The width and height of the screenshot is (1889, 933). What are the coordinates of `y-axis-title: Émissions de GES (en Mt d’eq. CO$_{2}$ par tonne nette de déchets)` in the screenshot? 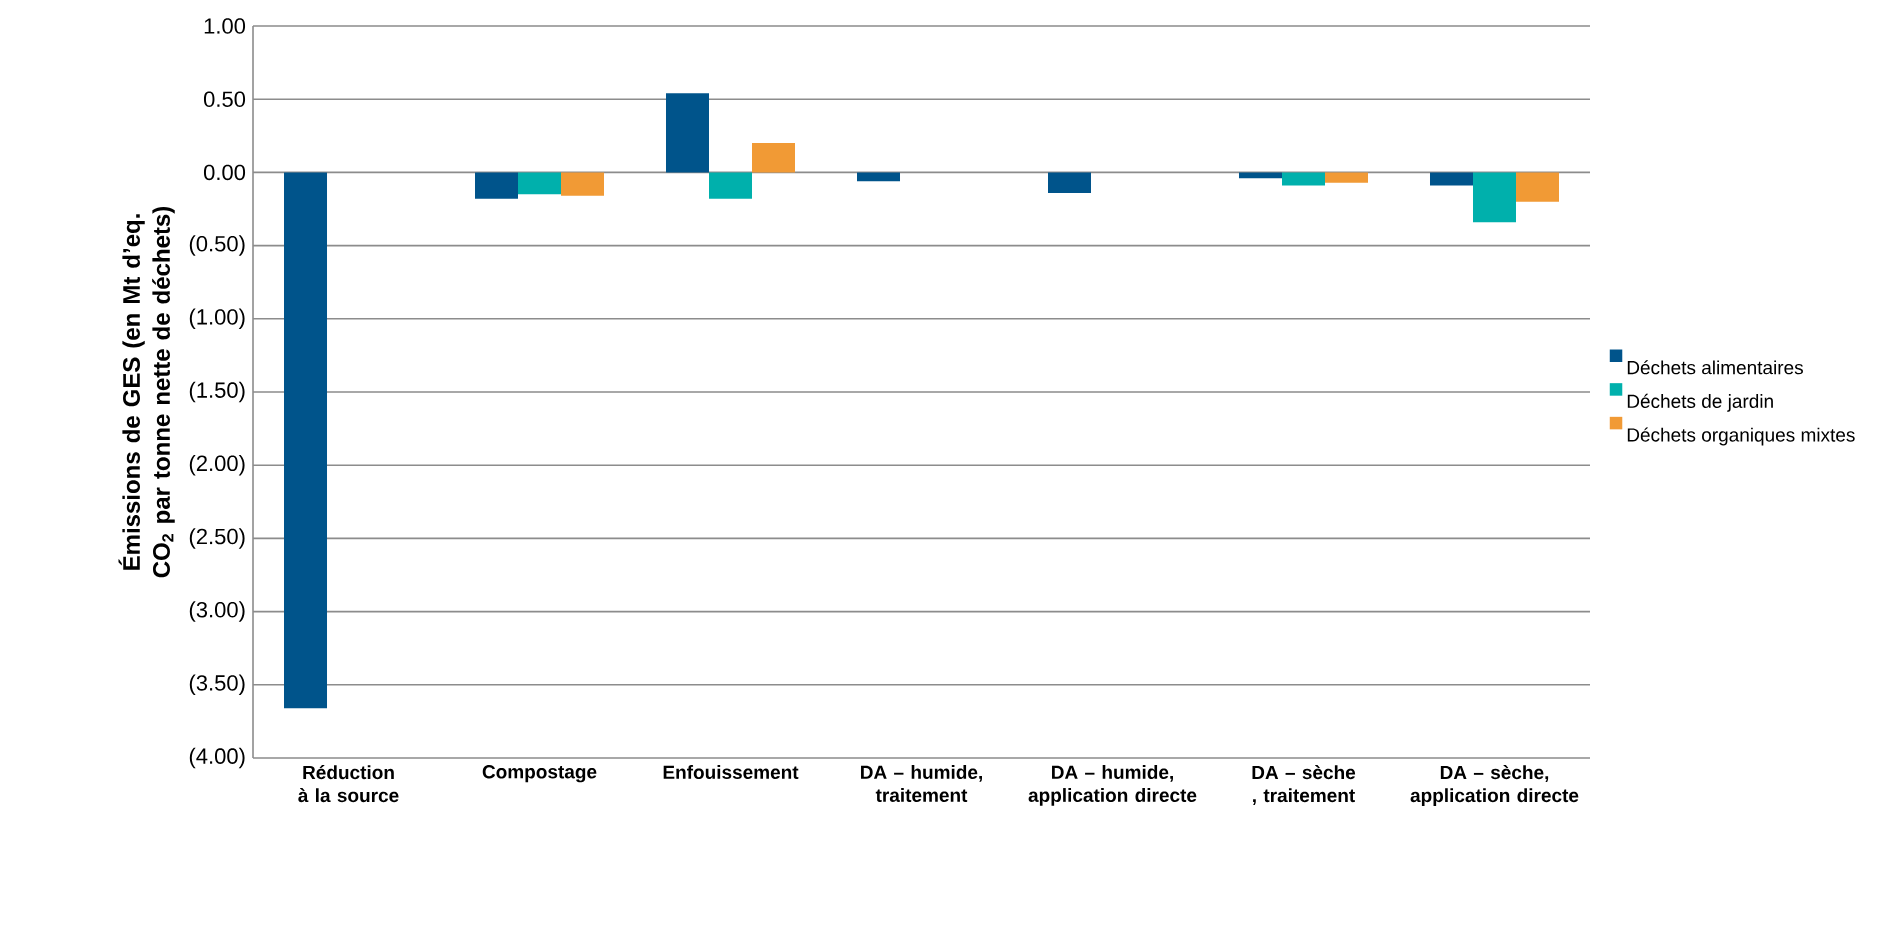 It's located at (146, 392).